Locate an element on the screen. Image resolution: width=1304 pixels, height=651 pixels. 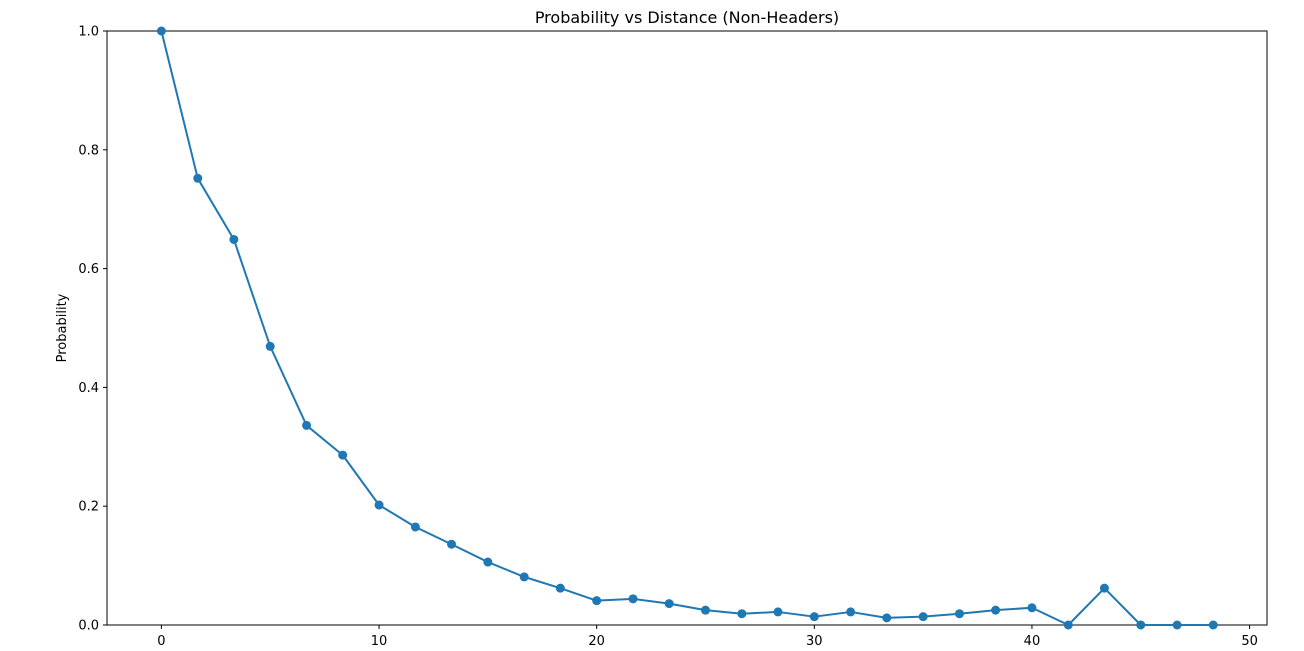
x-tick-label: 10 is located at coordinates (379, 641).